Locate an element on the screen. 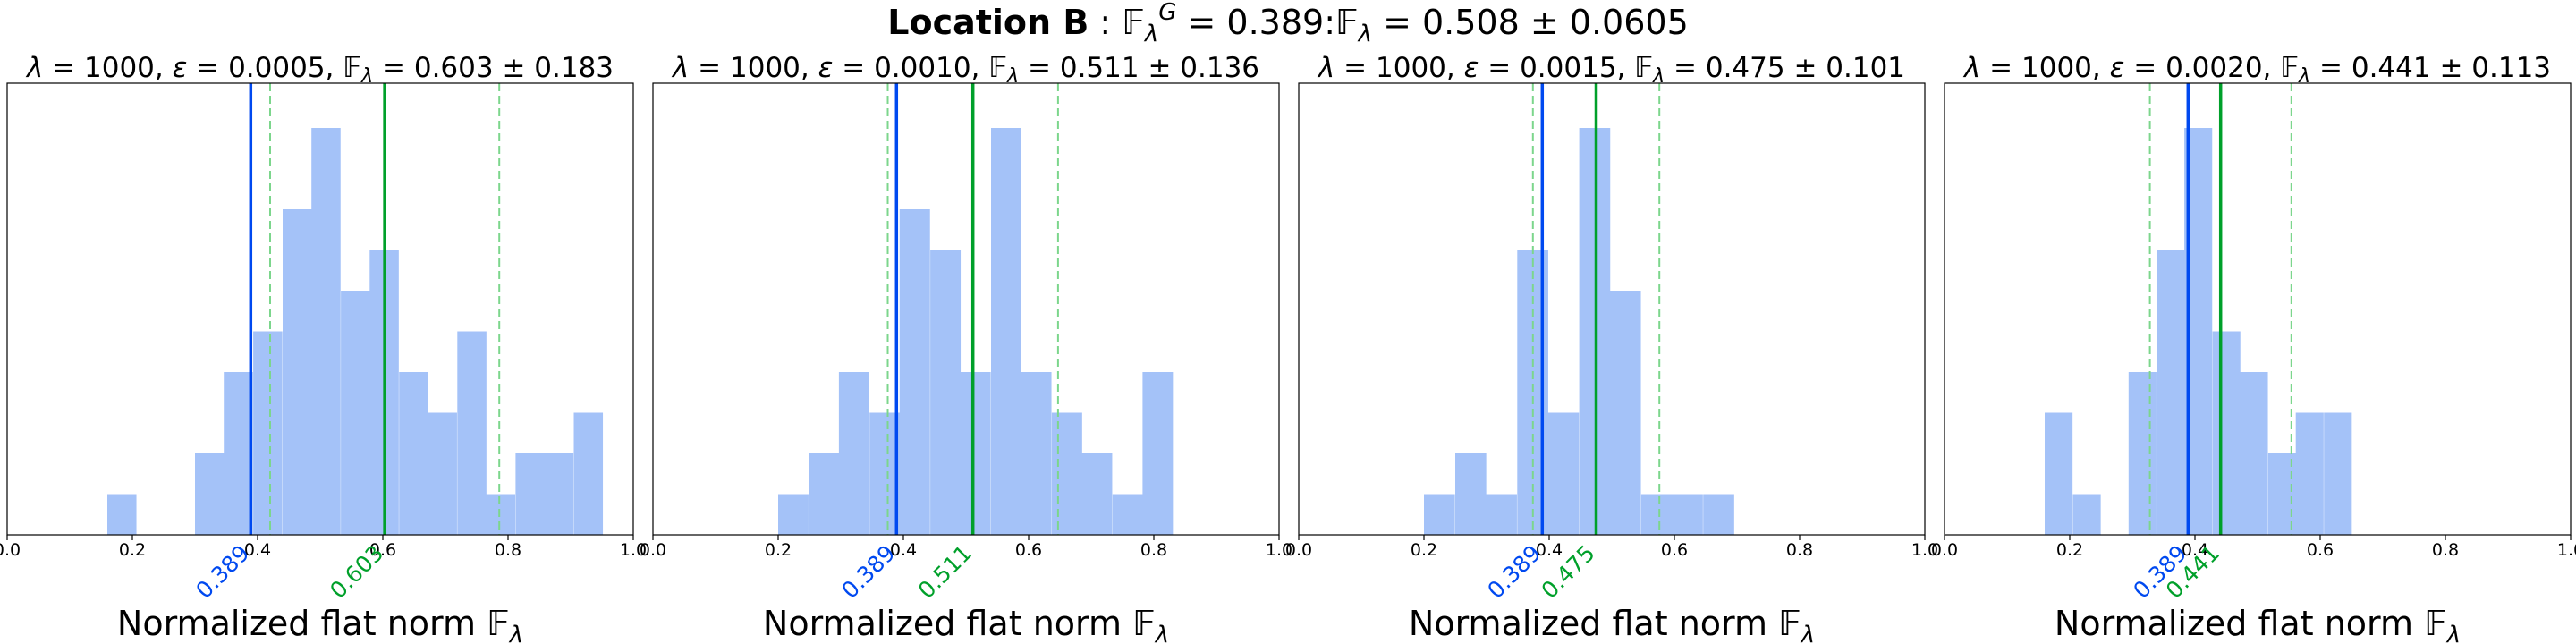  panel-title: λ = 1000, ε = 0.0020, 𝔽λ = 0.441 ± 0.113 is located at coordinates (2256, 70).